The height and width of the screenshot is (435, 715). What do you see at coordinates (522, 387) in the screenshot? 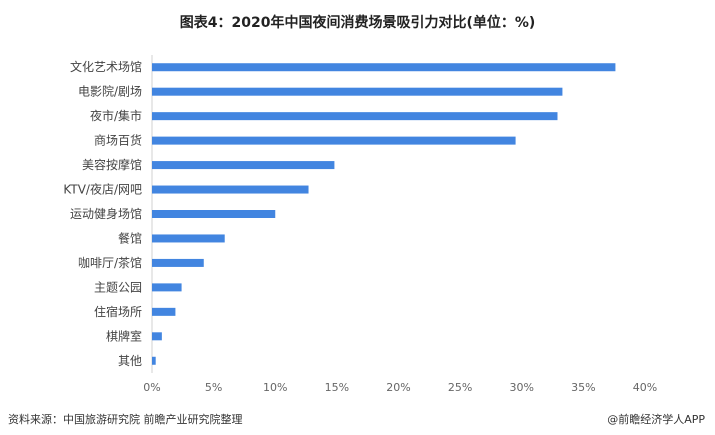
I see `x-tick-label: 30%` at bounding box center [522, 387].